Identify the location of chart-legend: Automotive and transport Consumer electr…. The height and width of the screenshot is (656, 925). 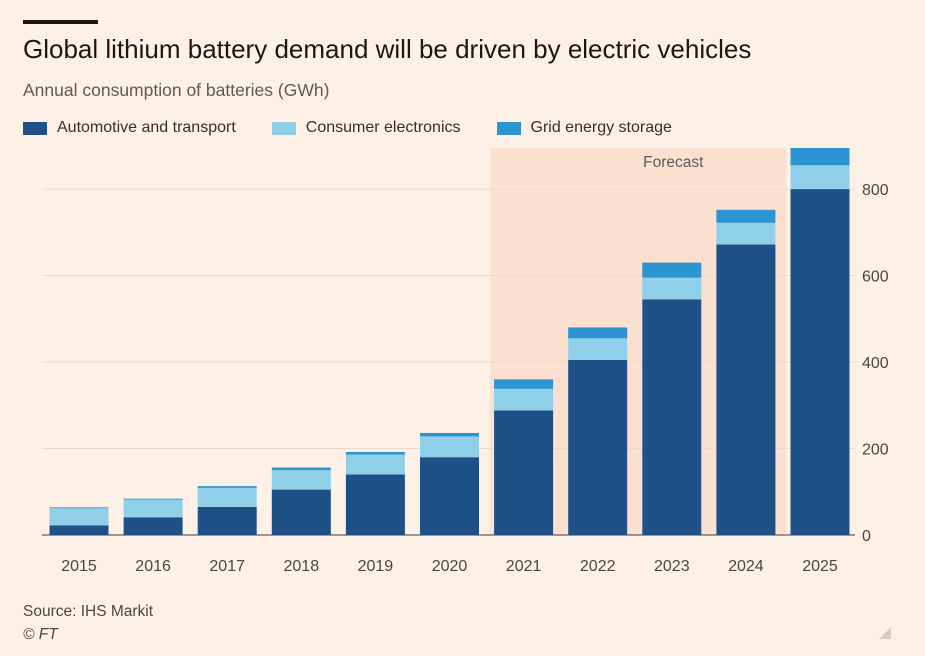
(365, 128).